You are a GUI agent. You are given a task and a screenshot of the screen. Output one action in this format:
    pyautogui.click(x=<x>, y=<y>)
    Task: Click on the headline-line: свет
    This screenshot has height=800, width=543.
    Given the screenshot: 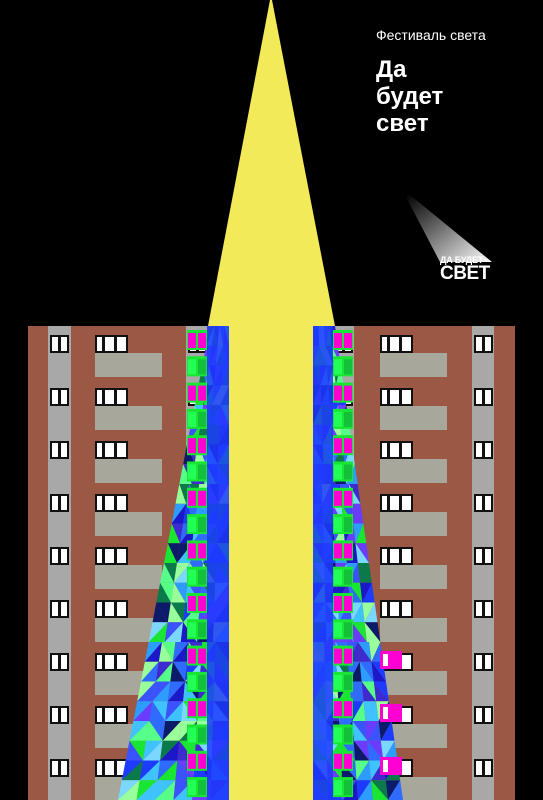 What is the action you would take?
    pyautogui.click(x=402, y=123)
    